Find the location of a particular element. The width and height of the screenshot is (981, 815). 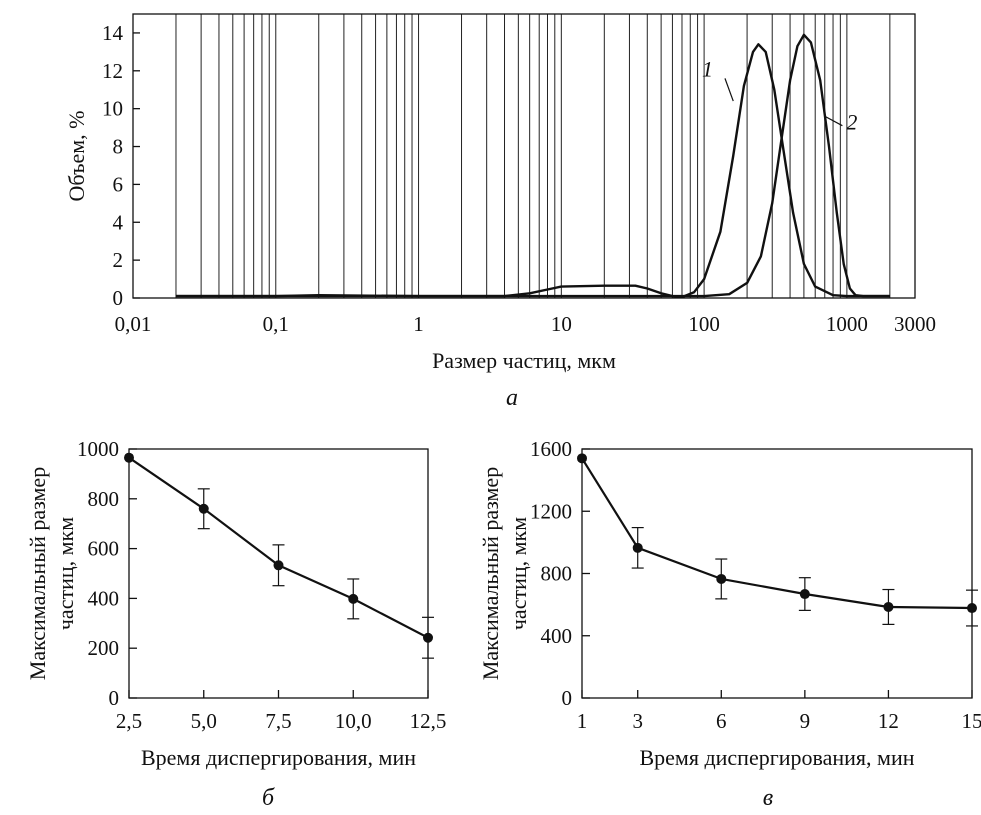

x-tick-label: 2,5 is located at coordinates (129, 721).